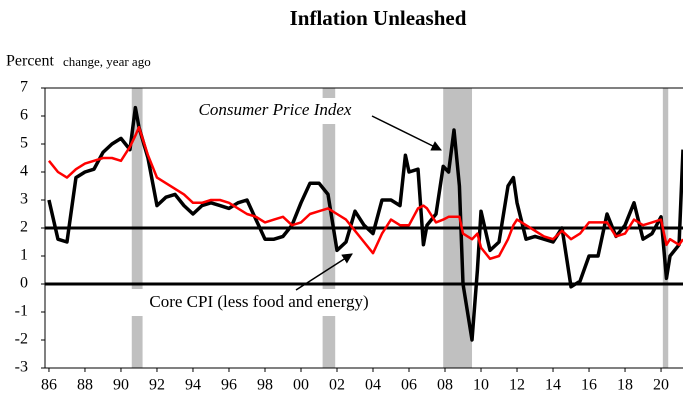 This screenshot has height=400, width=683. What do you see at coordinates (24, 199) in the screenshot?
I see `y-tick-label: 3` at bounding box center [24, 199].